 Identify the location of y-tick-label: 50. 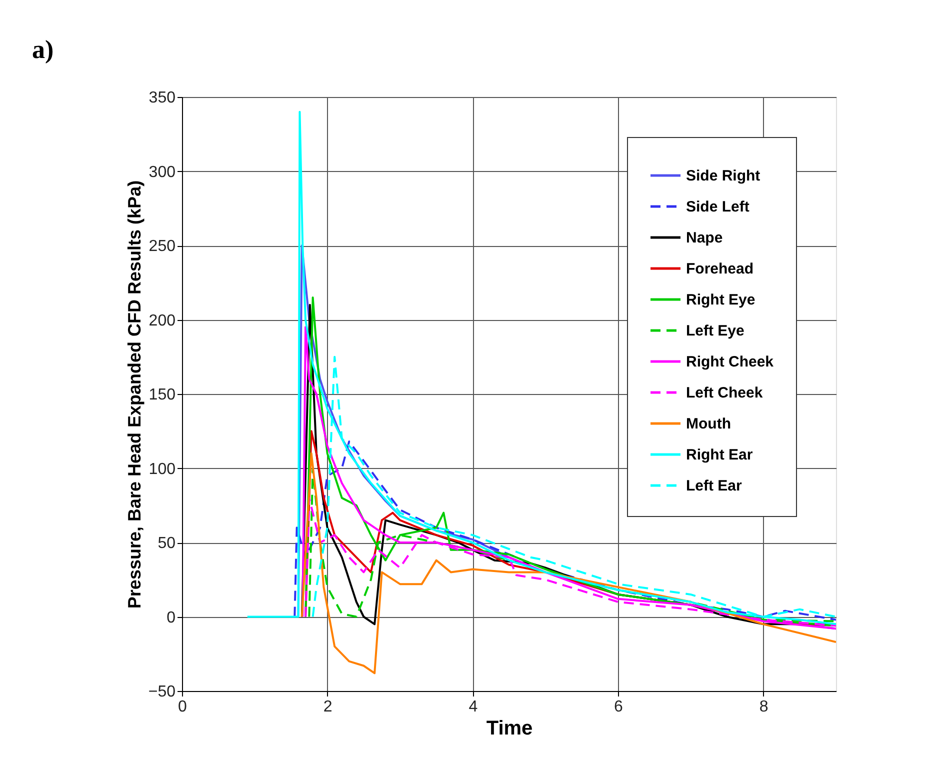
(167, 543).